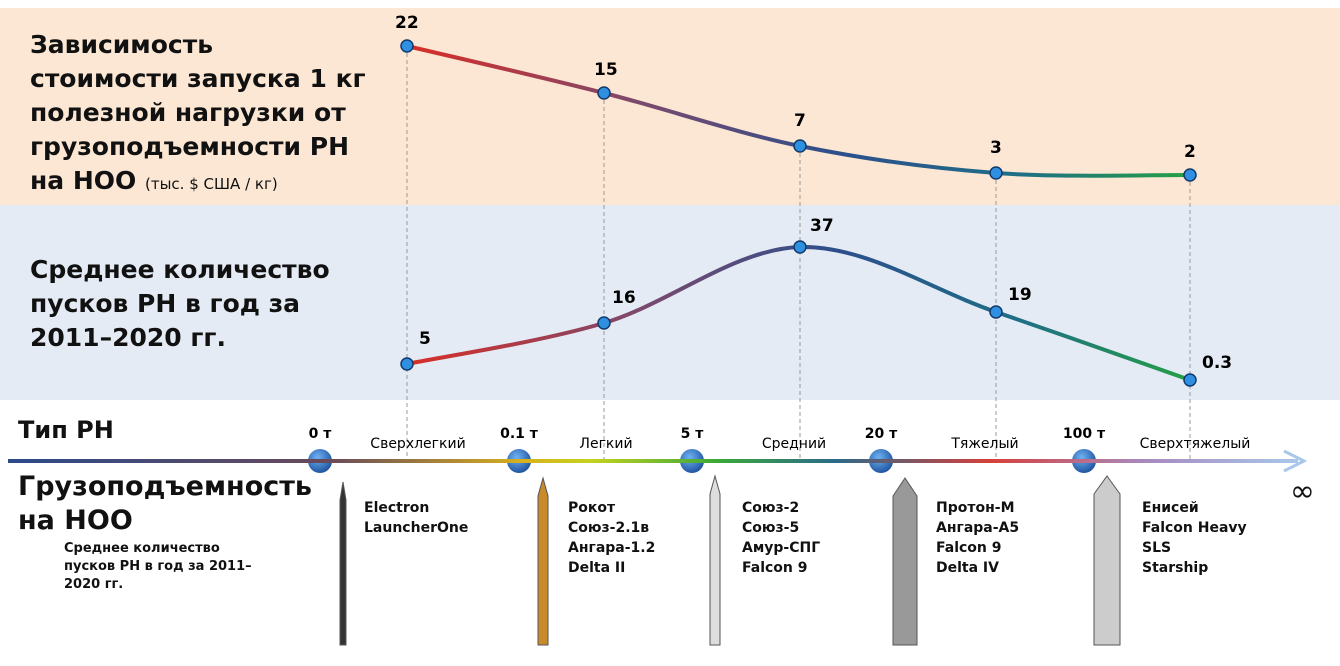  What do you see at coordinates (425, 339) in the screenshot?
I see `launches-value: 5` at bounding box center [425, 339].